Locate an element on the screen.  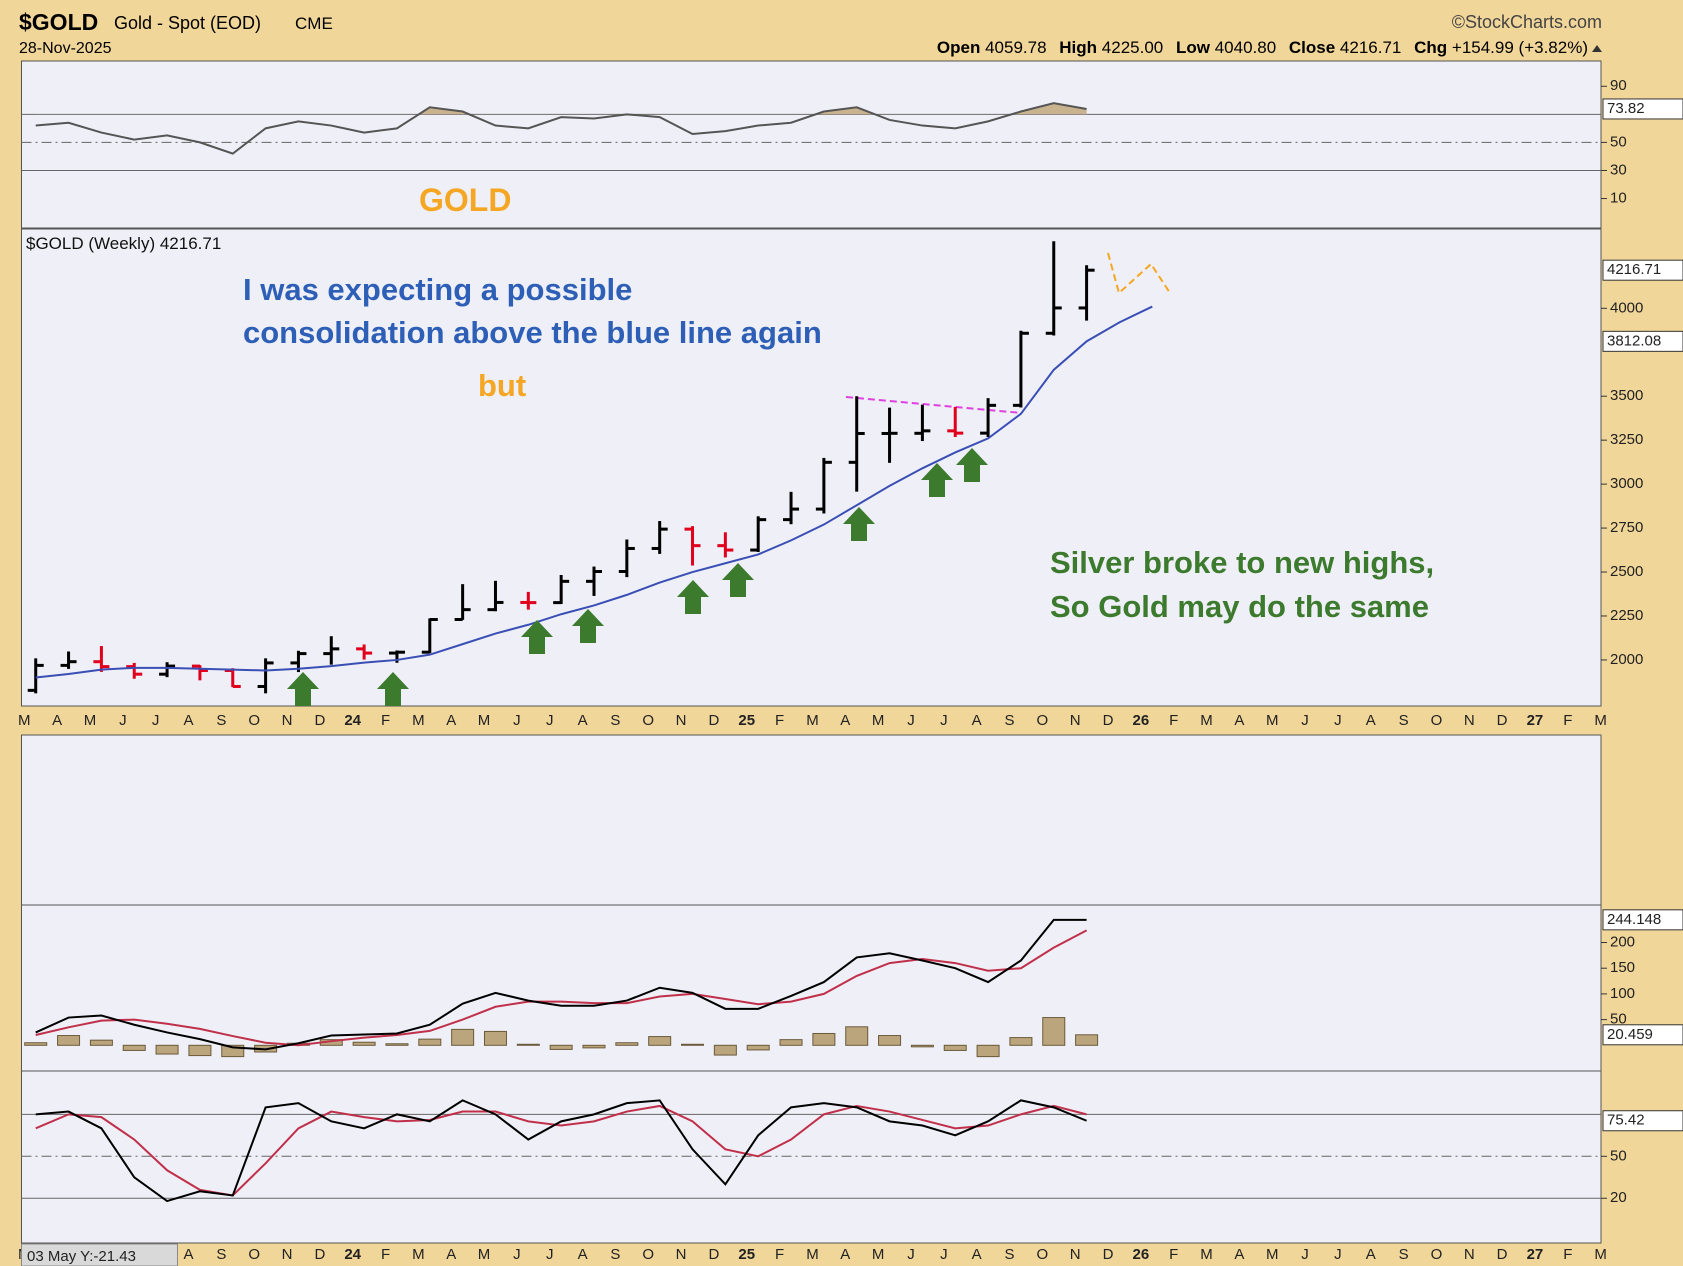
cursor-box: 03 May Y:-21.43 is located at coordinates (99, 1254).